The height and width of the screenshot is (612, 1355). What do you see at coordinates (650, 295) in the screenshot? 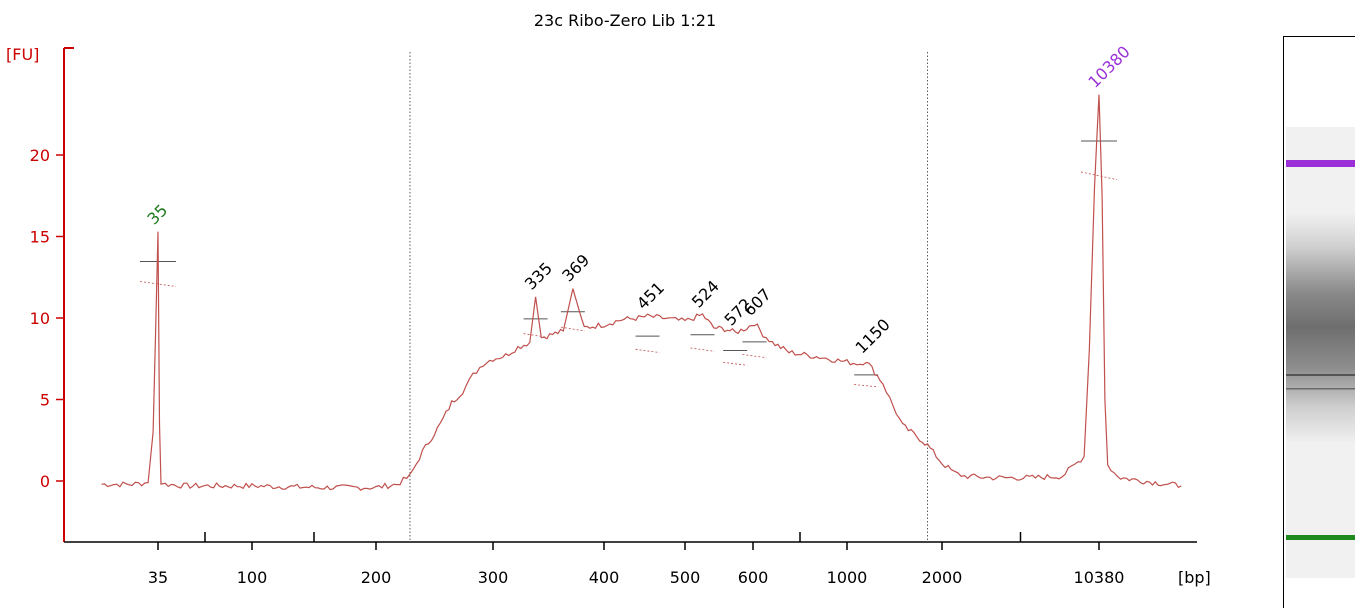
I see `peak-label: 451` at bounding box center [650, 295].